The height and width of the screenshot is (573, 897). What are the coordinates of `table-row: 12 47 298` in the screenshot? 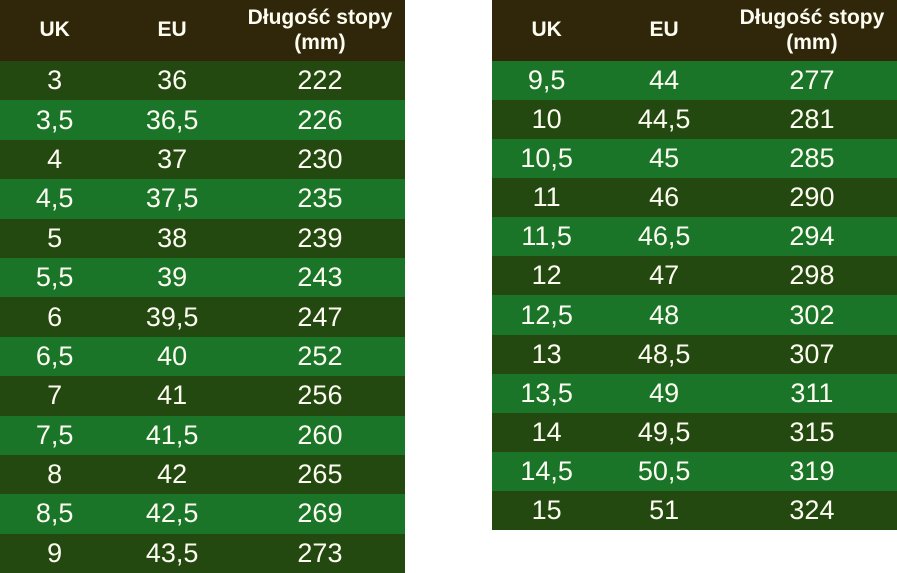 It's located at (694, 276).